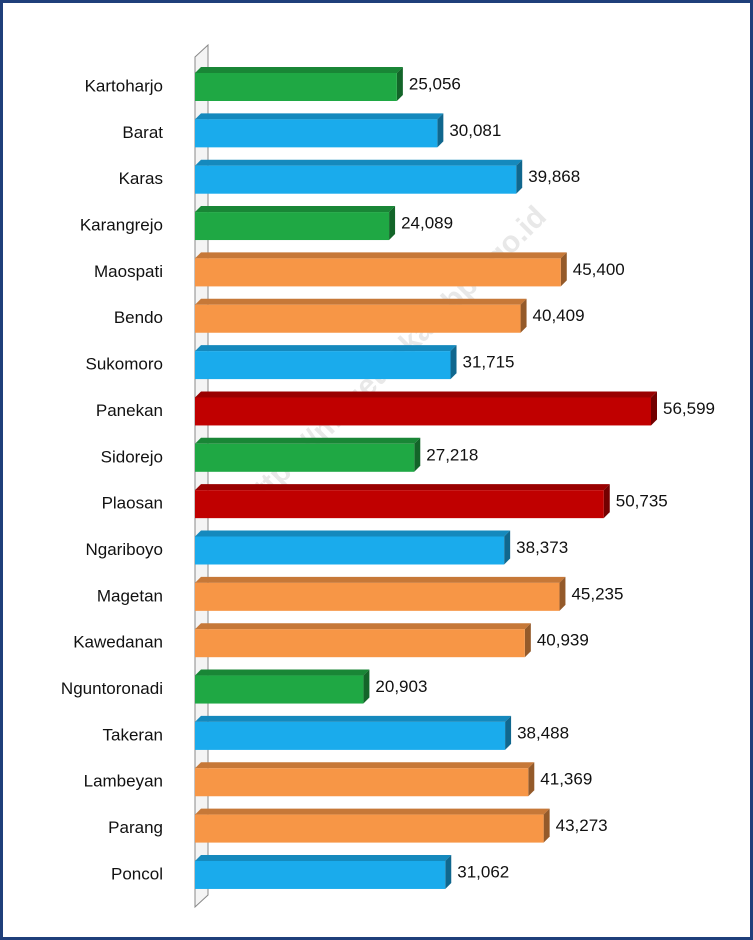 The height and width of the screenshot is (940, 753). What do you see at coordinates (135, 827) in the screenshot?
I see `category-label: Parang` at bounding box center [135, 827].